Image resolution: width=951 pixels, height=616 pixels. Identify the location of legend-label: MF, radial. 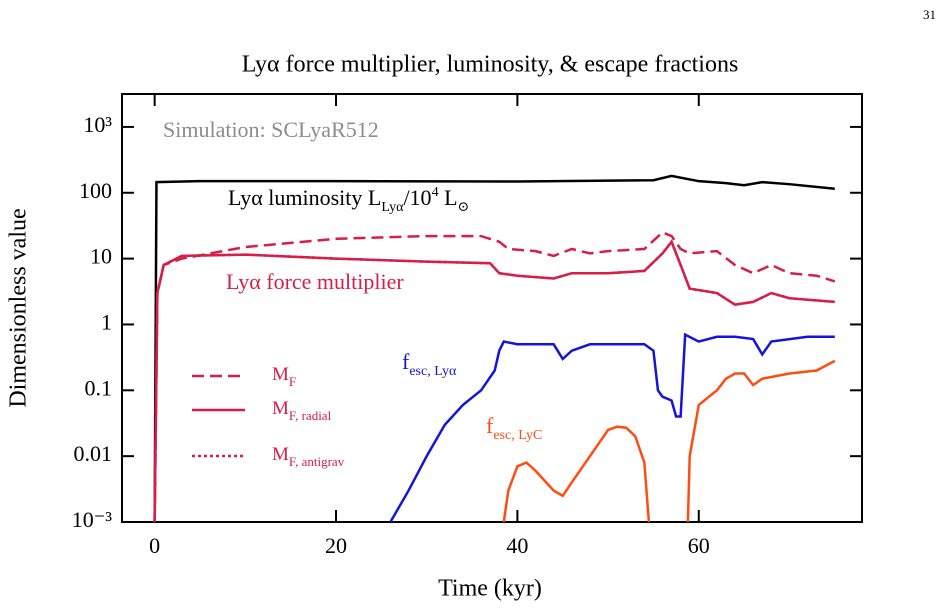
(302, 410).